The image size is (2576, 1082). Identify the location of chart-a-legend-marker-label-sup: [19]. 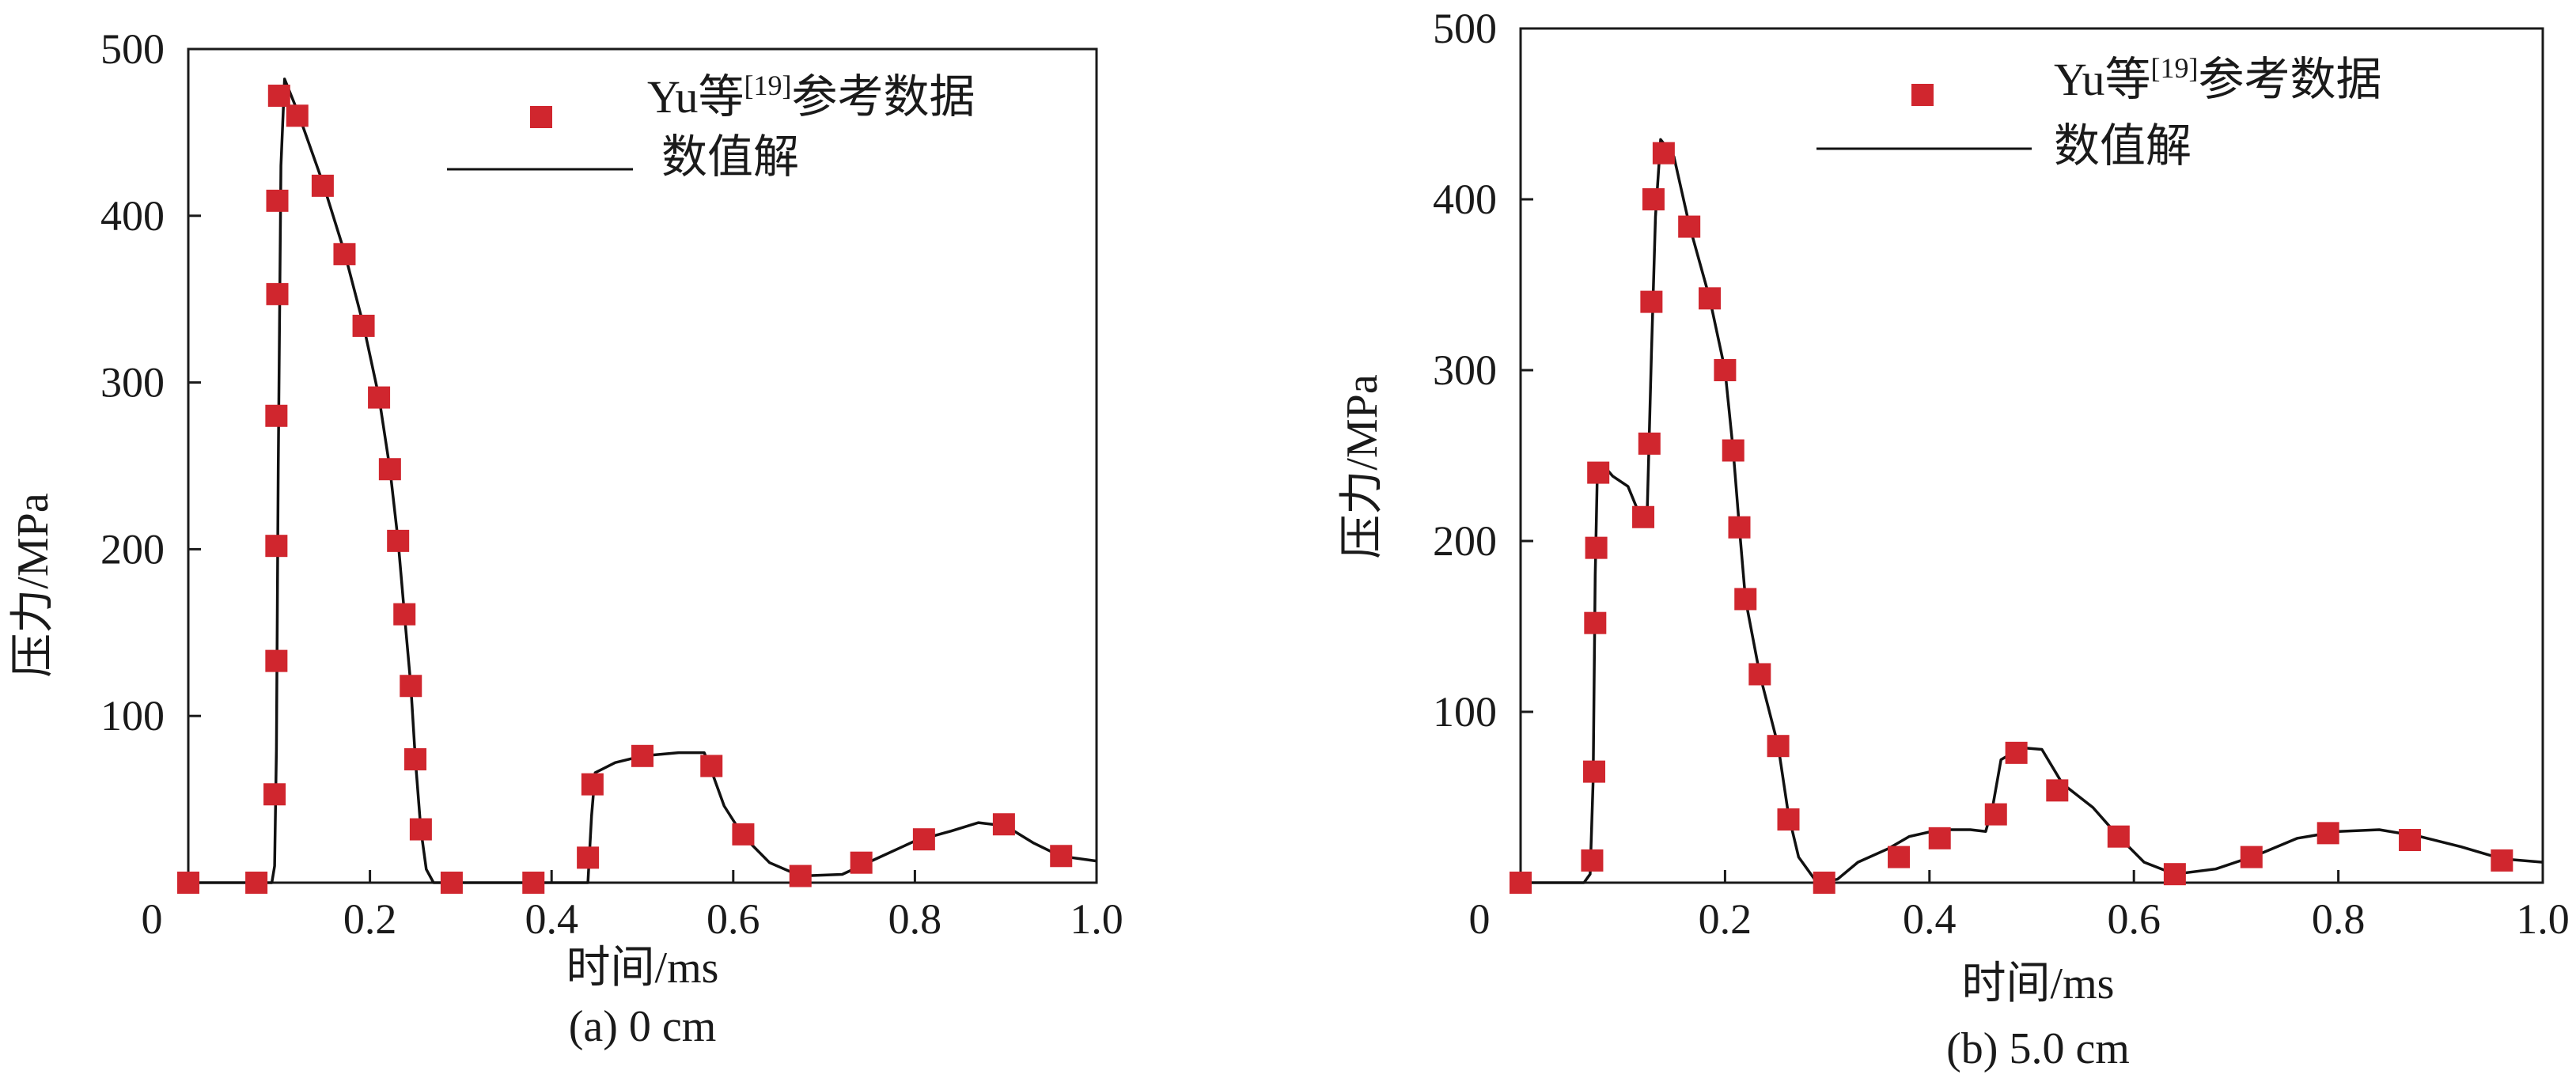
(767, 86).